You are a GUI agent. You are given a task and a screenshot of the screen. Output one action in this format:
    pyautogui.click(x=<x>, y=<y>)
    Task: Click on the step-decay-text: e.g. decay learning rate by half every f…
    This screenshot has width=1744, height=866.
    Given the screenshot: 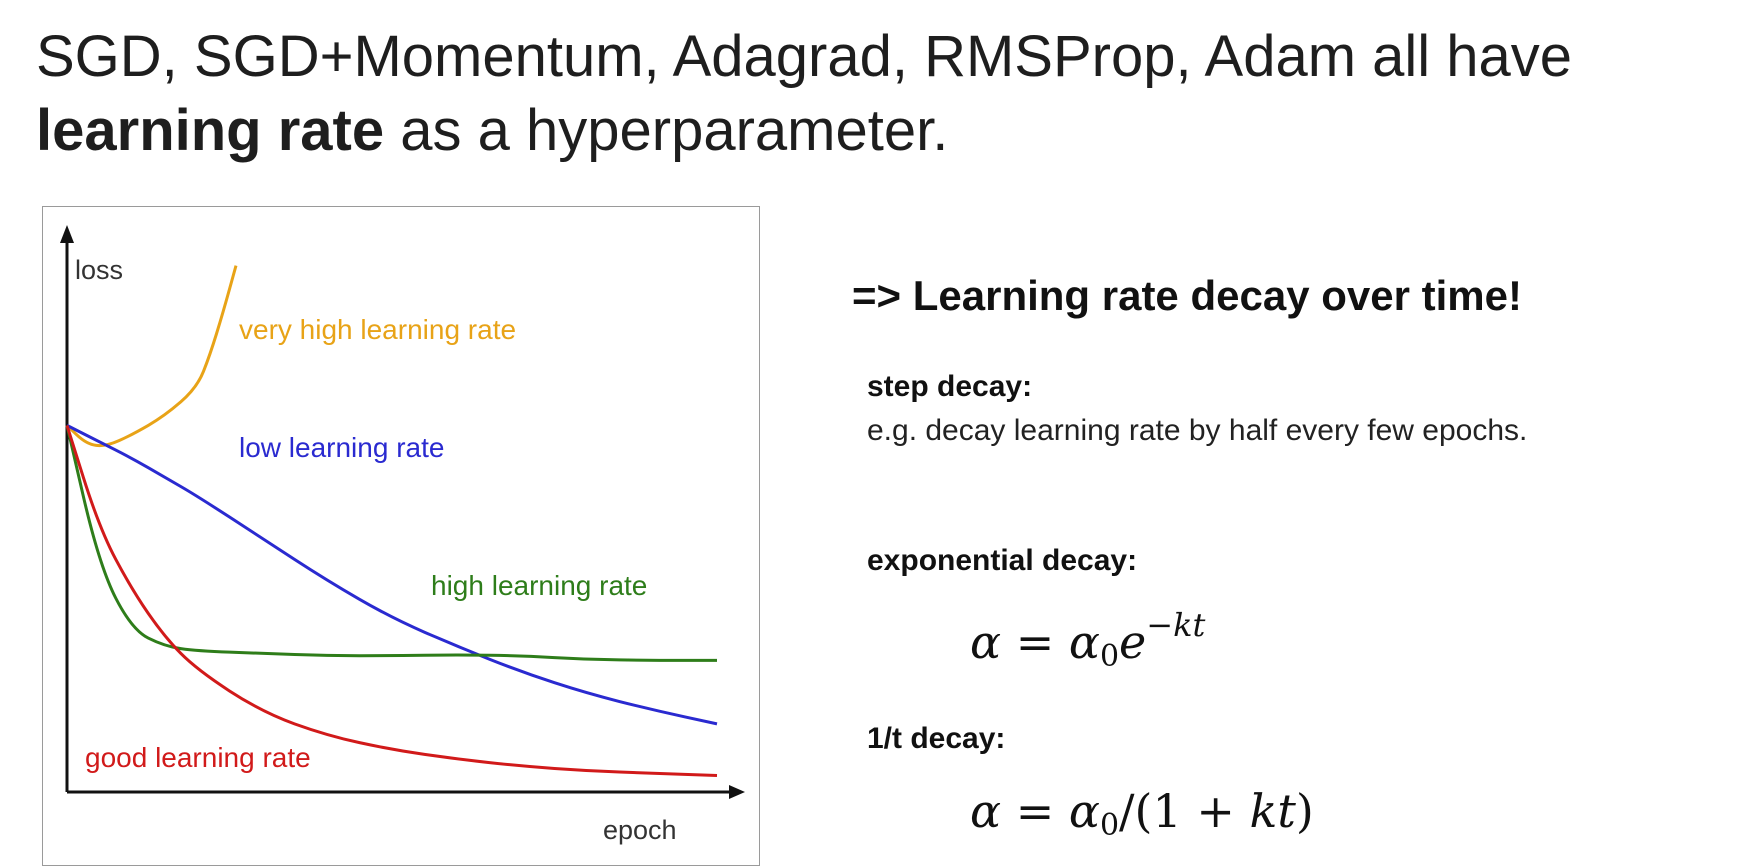 What is the action you would take?
    pyautogui.click(x=1197, y=430)
    